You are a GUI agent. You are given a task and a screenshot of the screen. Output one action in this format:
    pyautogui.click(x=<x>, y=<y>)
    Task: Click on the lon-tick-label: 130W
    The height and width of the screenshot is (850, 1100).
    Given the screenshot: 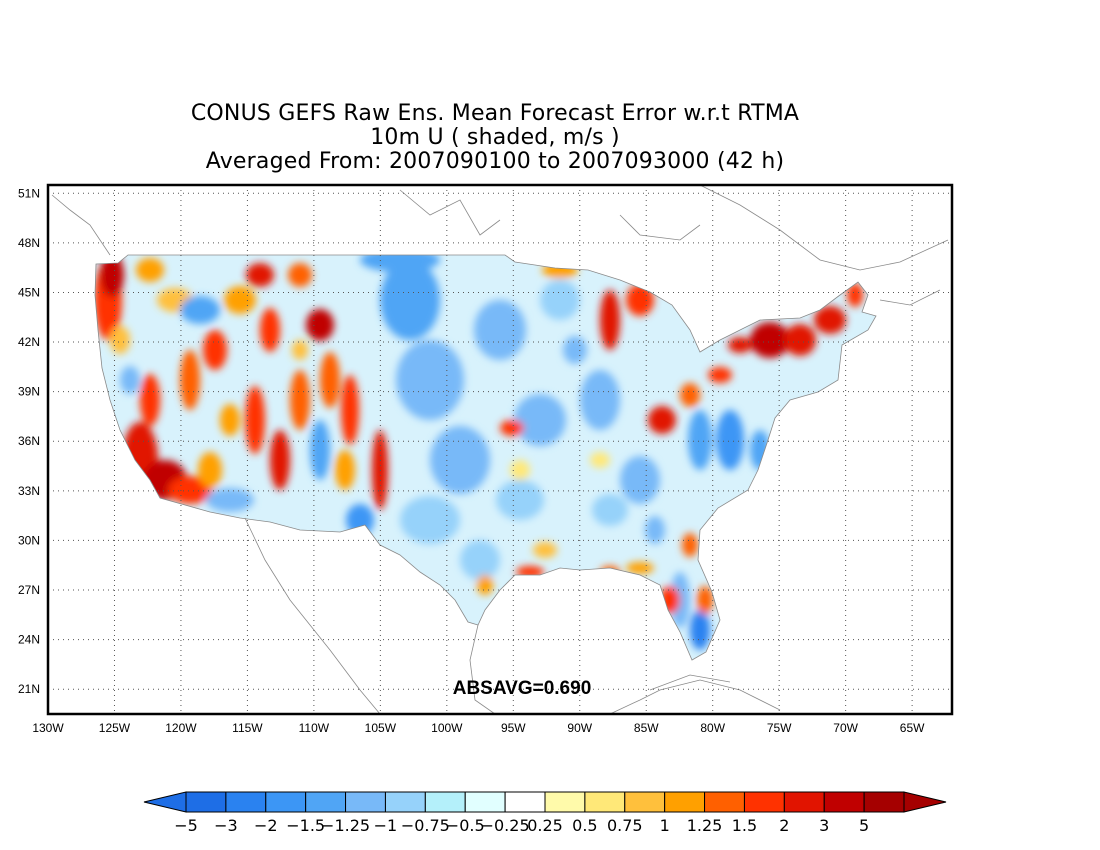 What is the action you would take?
    pyautogui.click(x=48, y=728)
    